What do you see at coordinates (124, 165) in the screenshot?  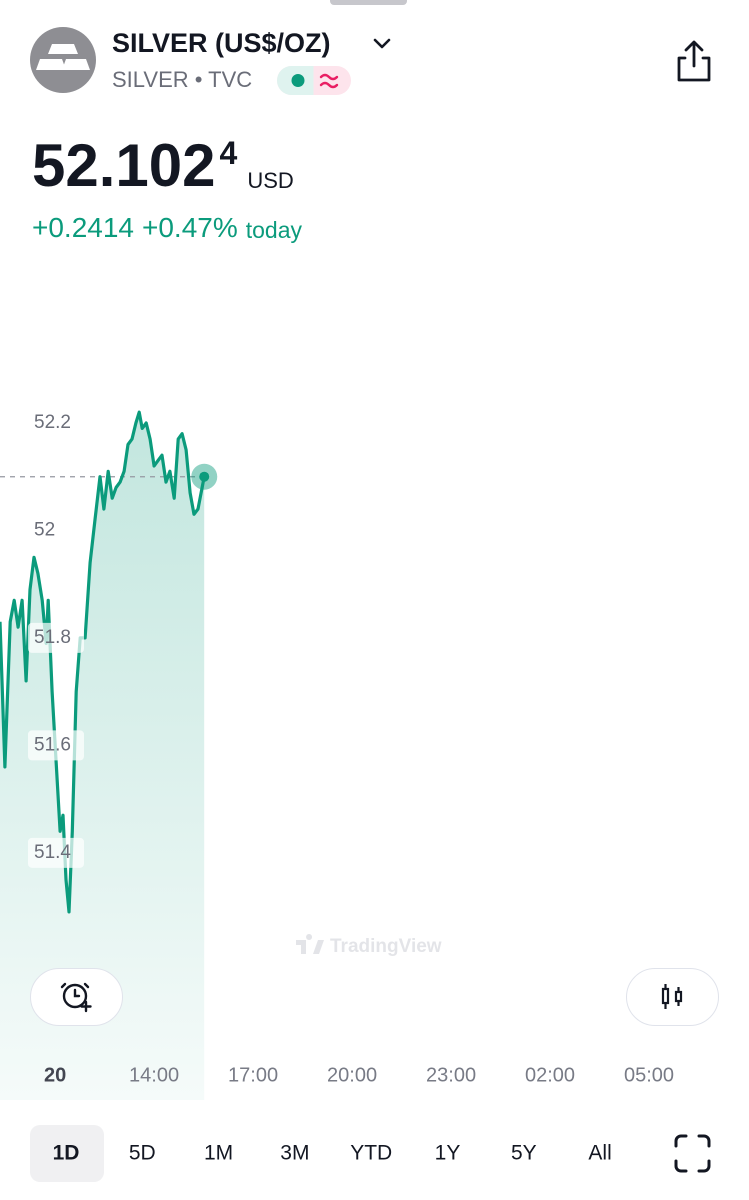 I see `price-main: 52.102` at bounding box center [124, 165].